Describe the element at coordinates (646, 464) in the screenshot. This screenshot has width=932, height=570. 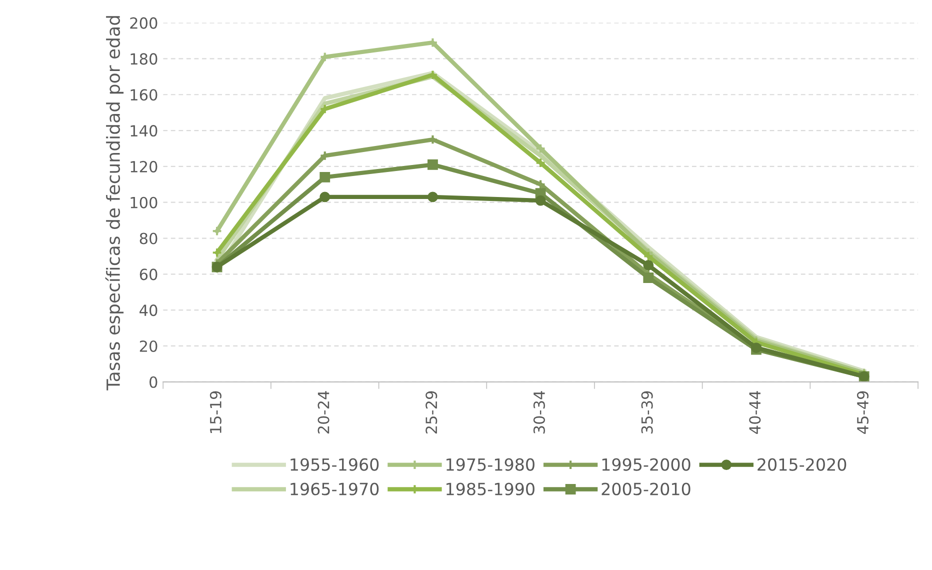
I see `legend-label: 1995-2000` at that location.